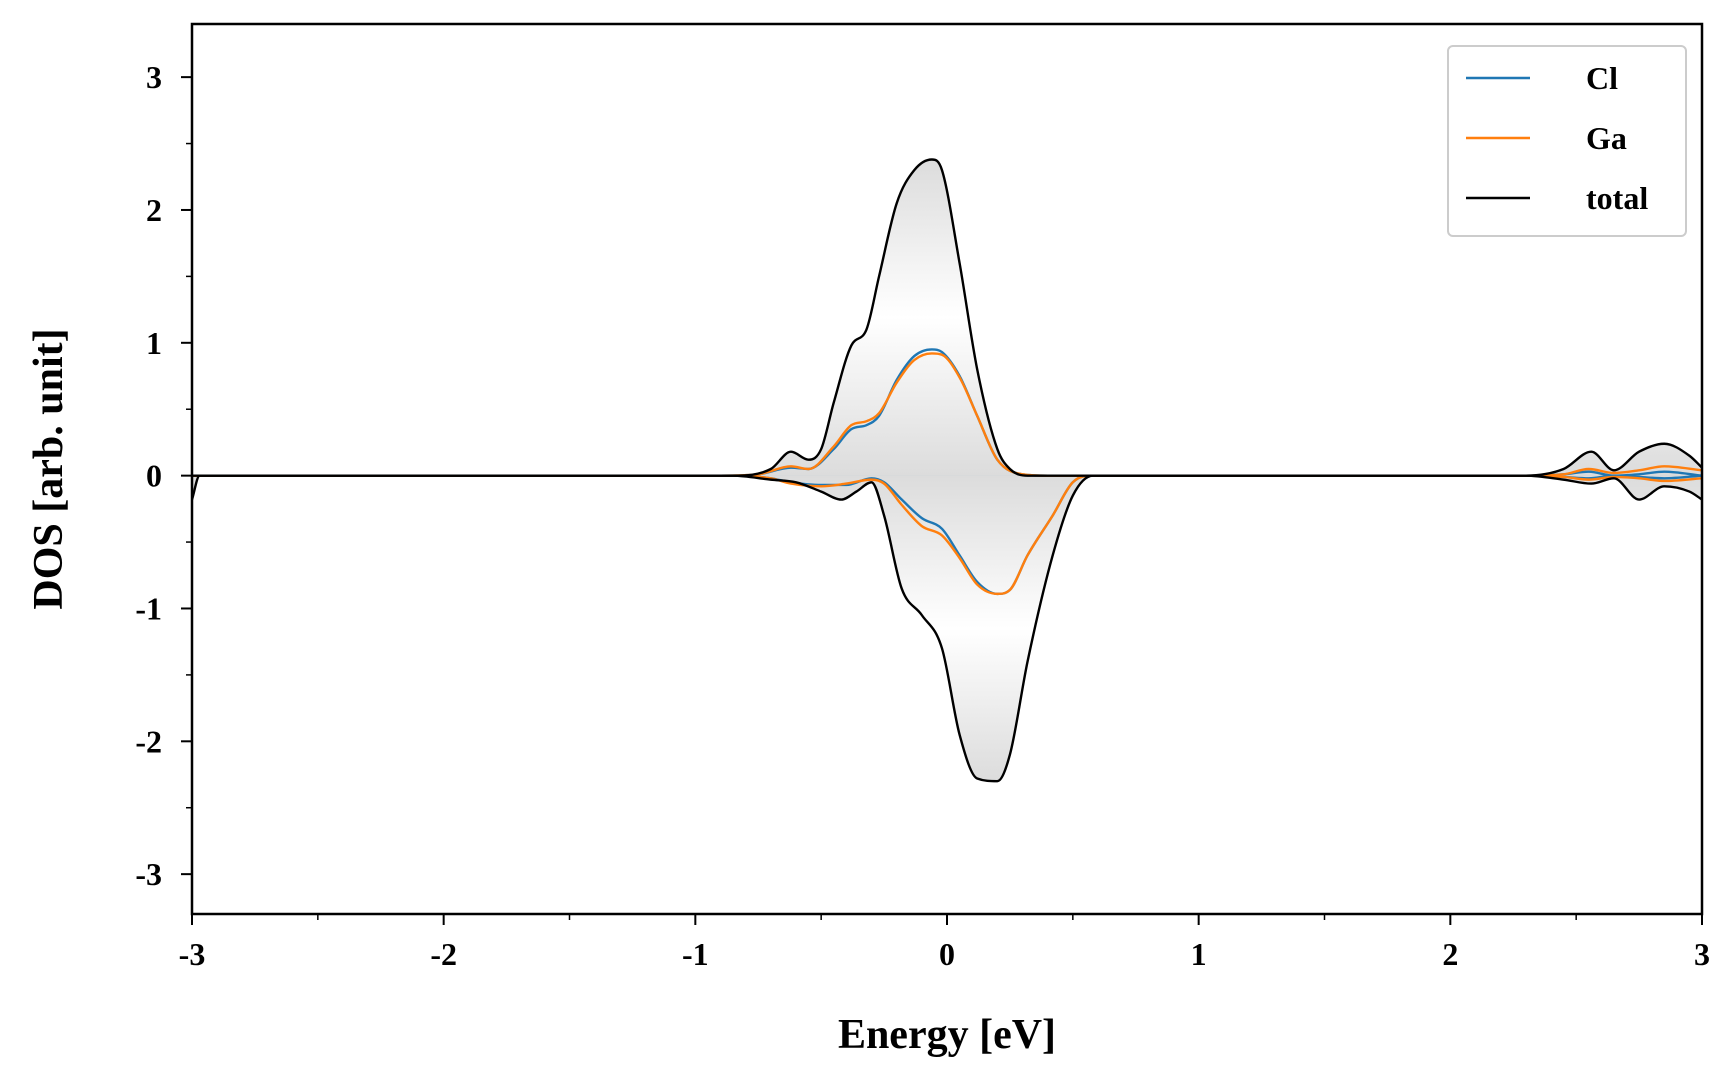  I want to click on y-tick-label: -3, so click(148, 874).